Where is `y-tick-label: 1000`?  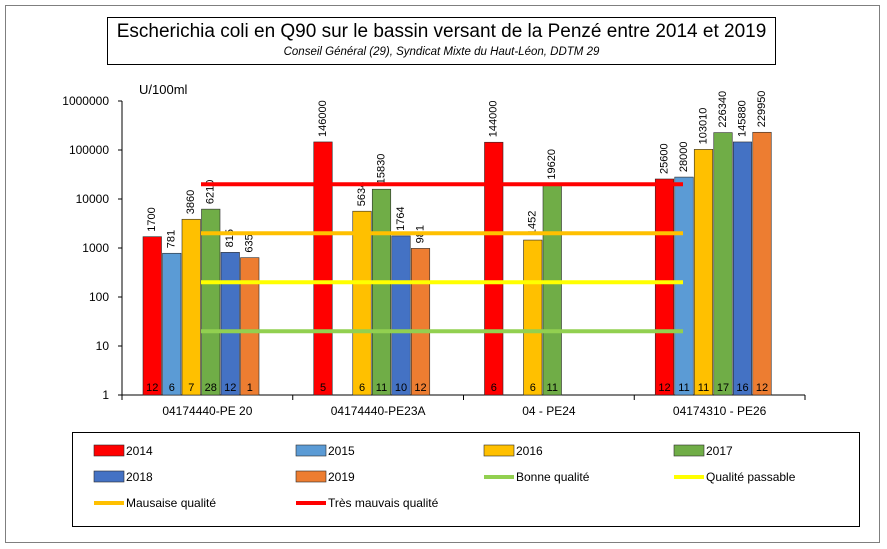 y-tick-label: 1000 is located at coordinates (95, 248).